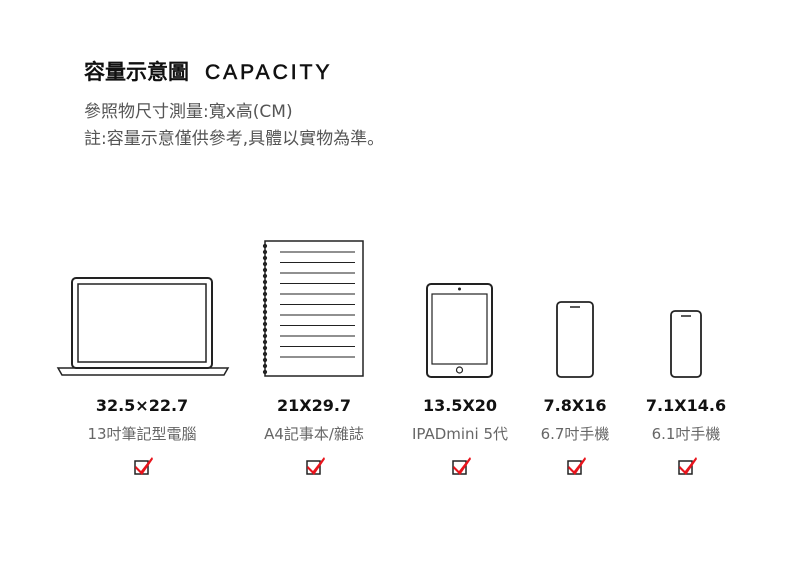 The image size is (790, 568). What do you see at coordinates (313, 308) in the screenshot?
I see `notebook-icon` at bounding box center [313, 308].